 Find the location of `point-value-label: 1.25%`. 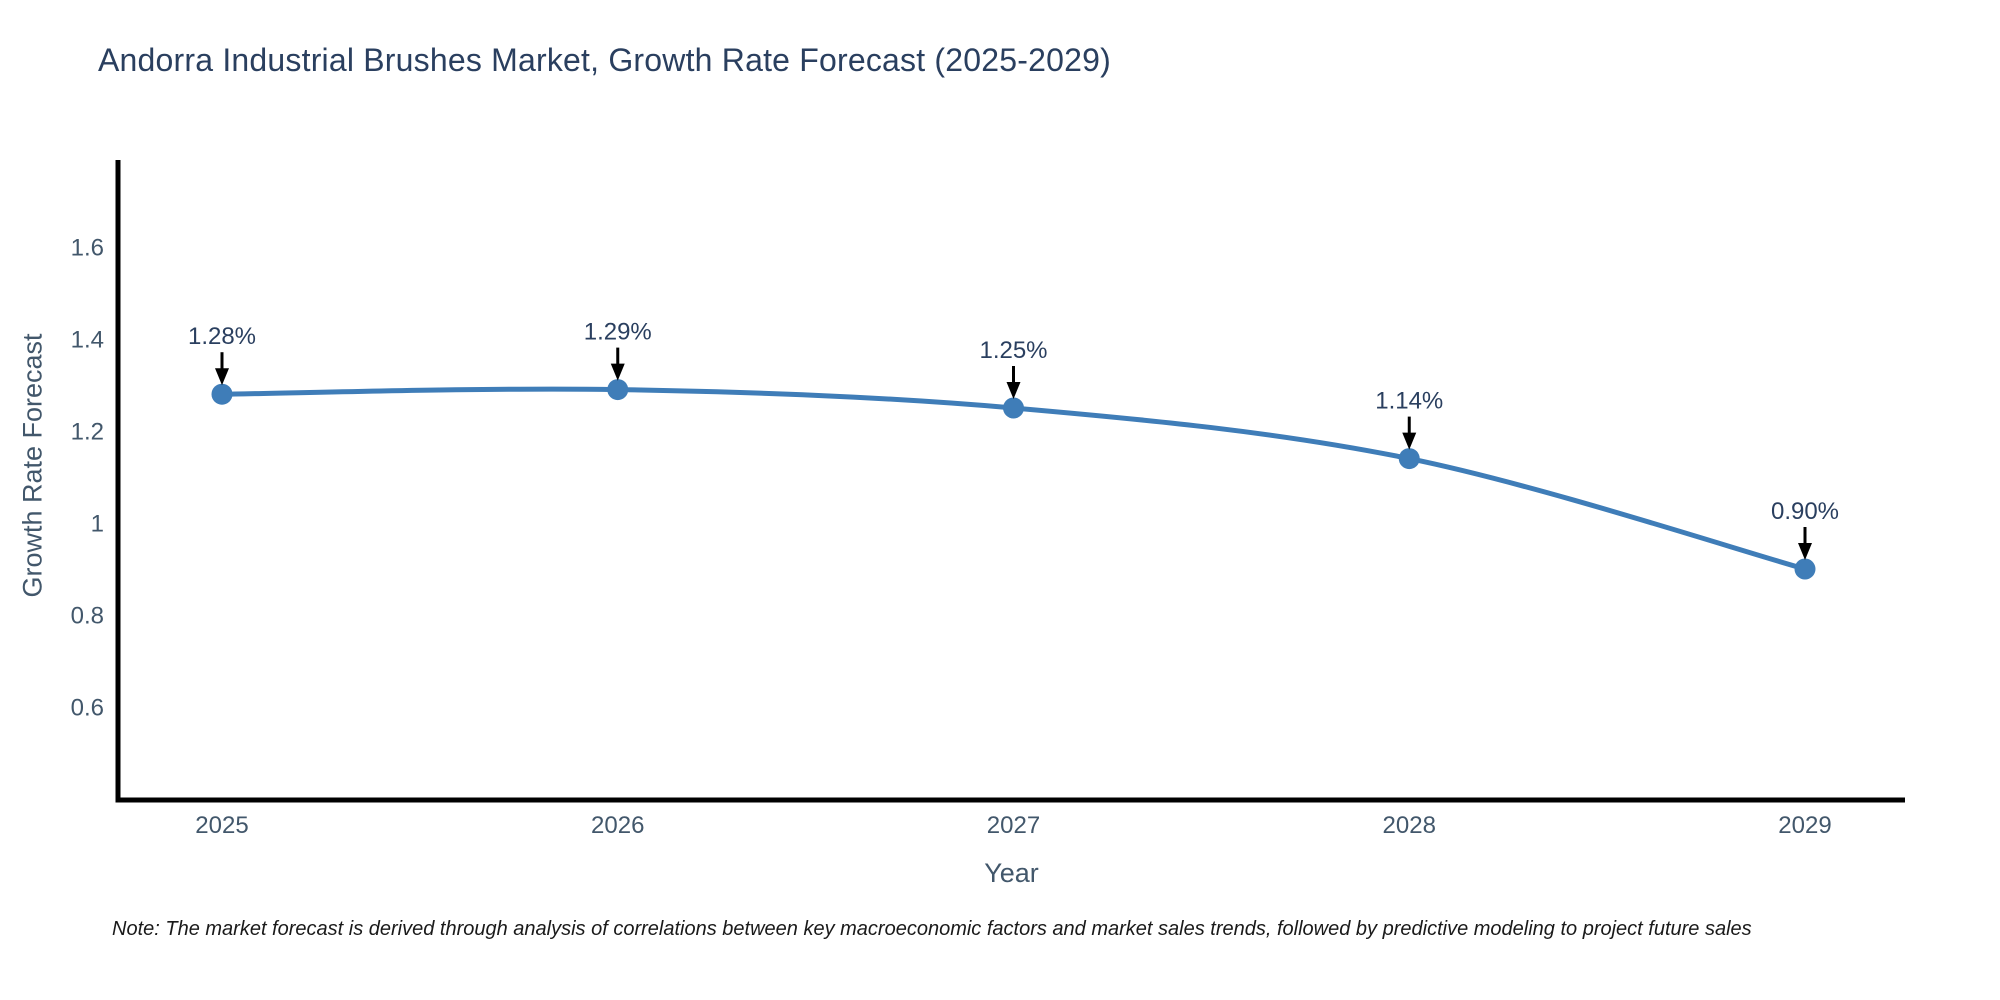

point-value-label: 1.25% is located at coordinates (1013, 350).